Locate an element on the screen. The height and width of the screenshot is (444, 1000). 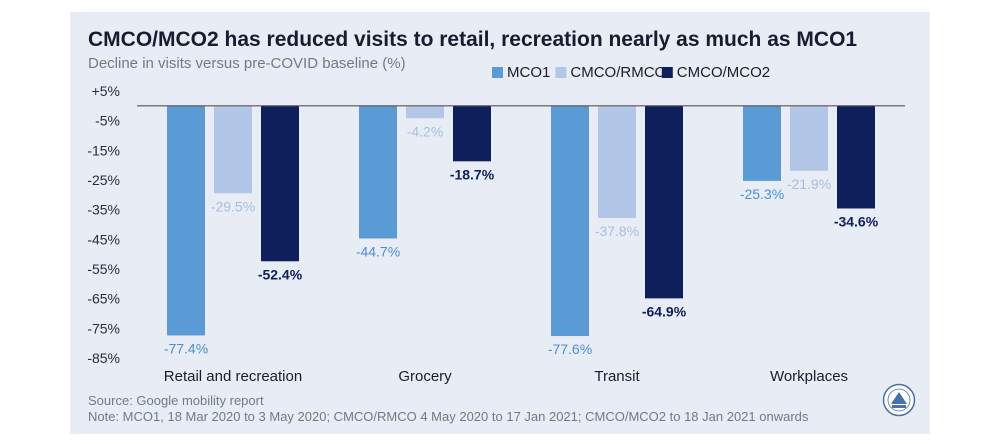
y-tick-label: -15% is located at coordinates (103, 150).